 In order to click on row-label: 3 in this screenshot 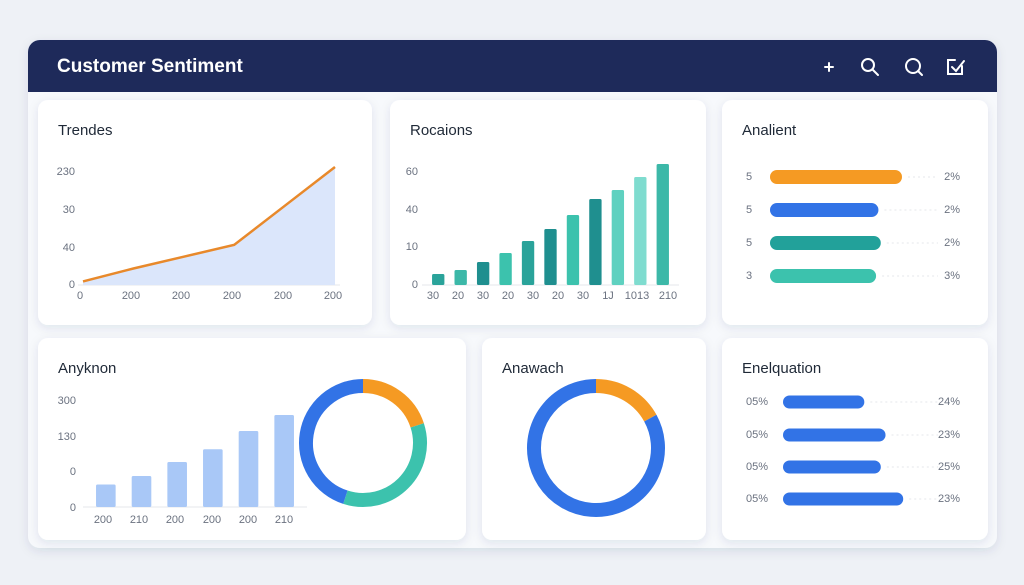, I will do `click(749, 276)`.